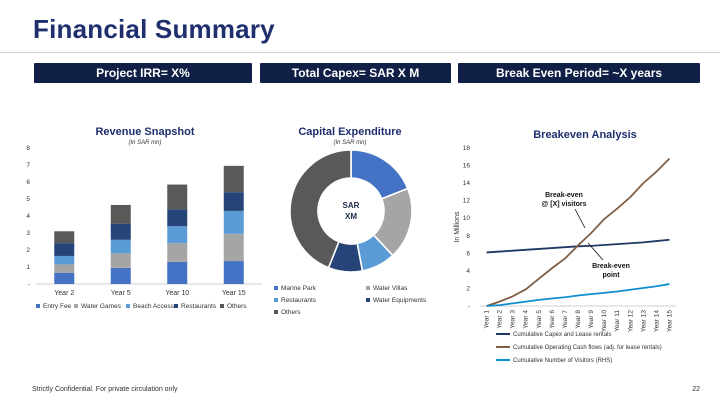 The height and width of the screenshot is (405, 720). Describe the element at coordinates (617, 321) in the screenshot. I see `breakeven-x-tick: Year 11` at that location.